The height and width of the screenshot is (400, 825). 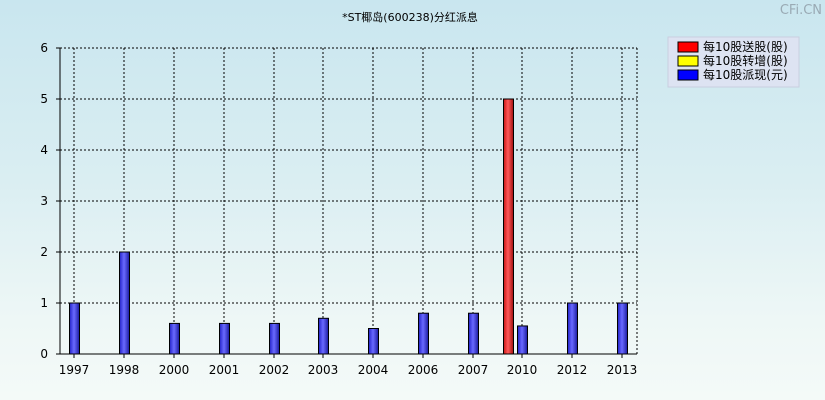 I want to click on legend-swatch-blue, so click(x=688, y=75).